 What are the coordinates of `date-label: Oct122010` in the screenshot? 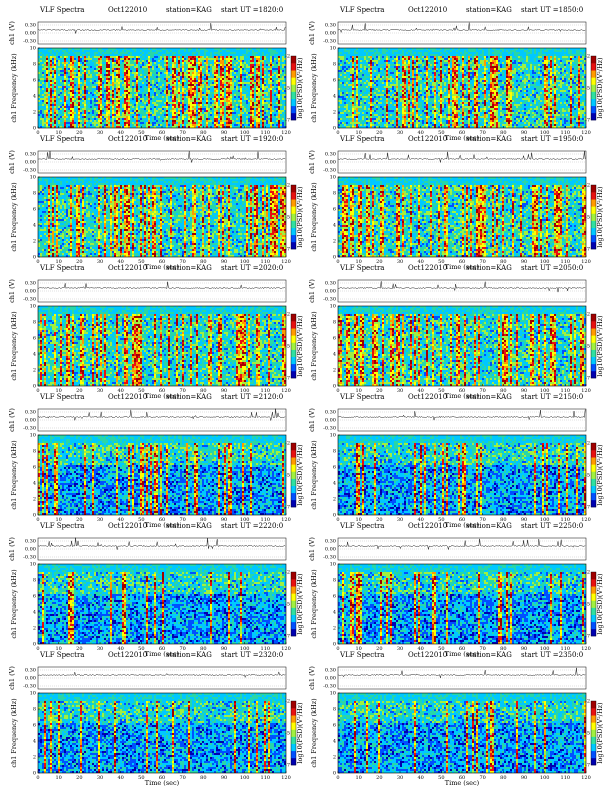 It's located at (127, 10).